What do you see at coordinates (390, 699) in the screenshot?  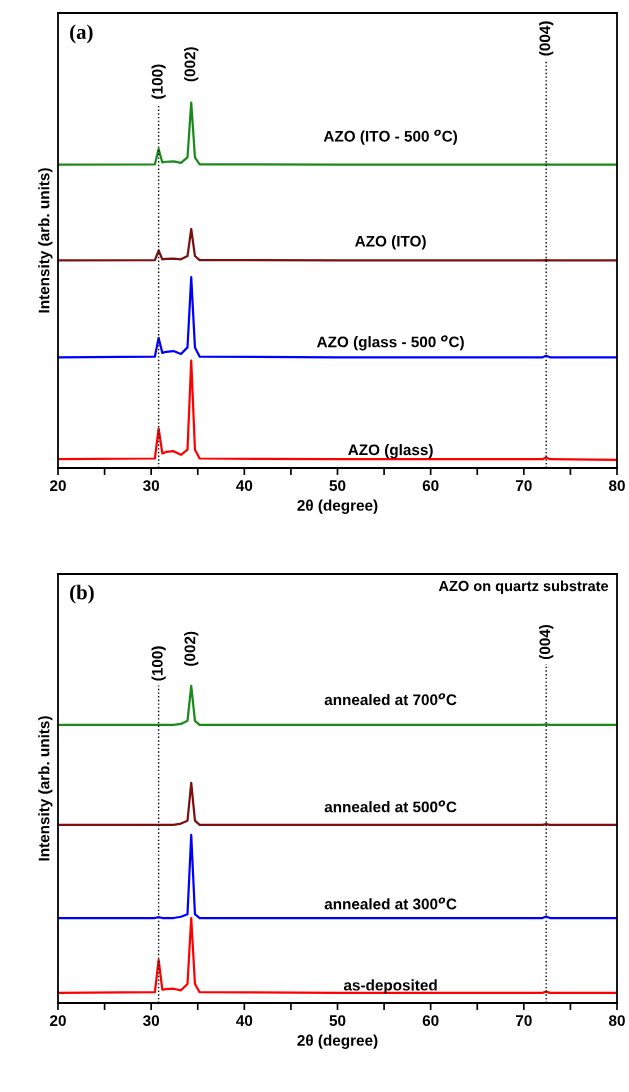 I see `series-label: annealed at 700$^{o}$C` at bounding box center [390, 699].